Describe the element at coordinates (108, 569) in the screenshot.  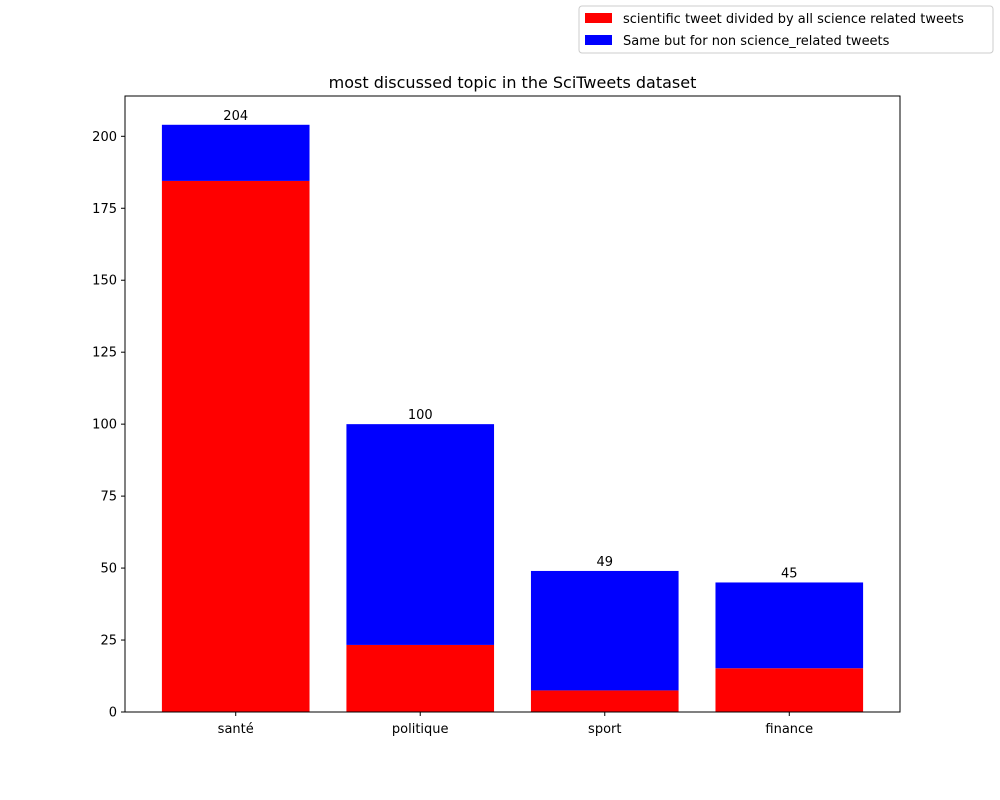
I see `y-tick-label: 50` at that location.